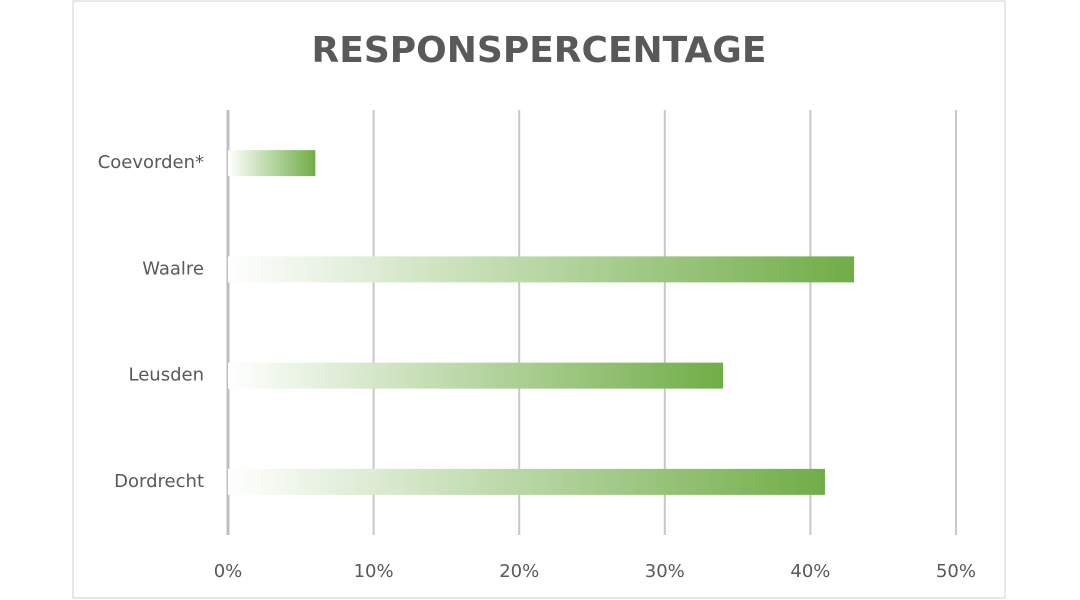 The image size is (1080, 600). I want to click on y-tick-label: Leusden, so click(166, 375).